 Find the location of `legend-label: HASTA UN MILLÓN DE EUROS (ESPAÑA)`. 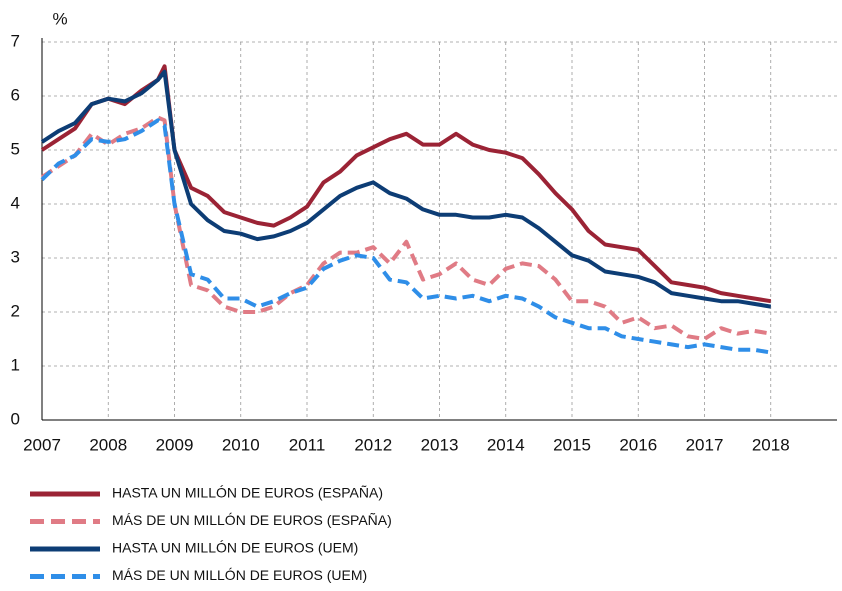

legend-label: HASTA UN MILLÓN DE EUROS (ESPAÑA) is located at coordinates (247, 493).